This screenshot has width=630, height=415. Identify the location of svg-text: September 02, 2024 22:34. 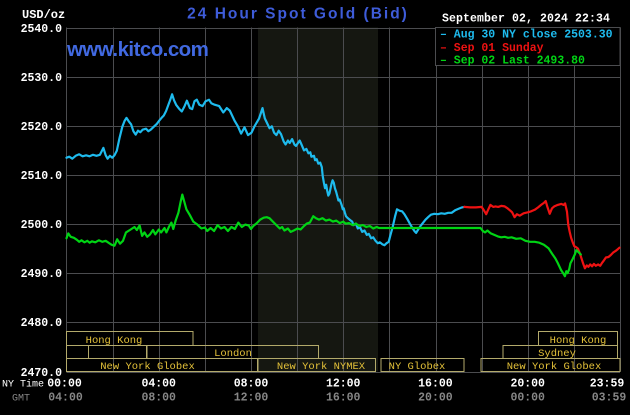
(526, 19).